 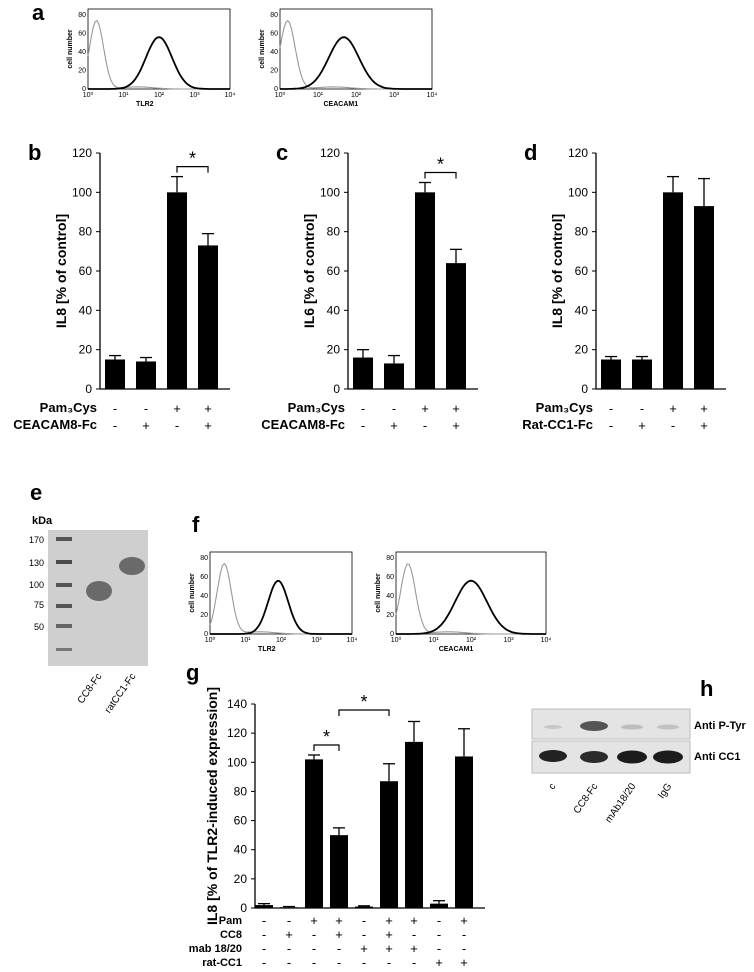 What do you see at coordinates (68, 407) in the screenshot?
I see `row-label: Pam₃Cys` at bounding box center [68, 407].